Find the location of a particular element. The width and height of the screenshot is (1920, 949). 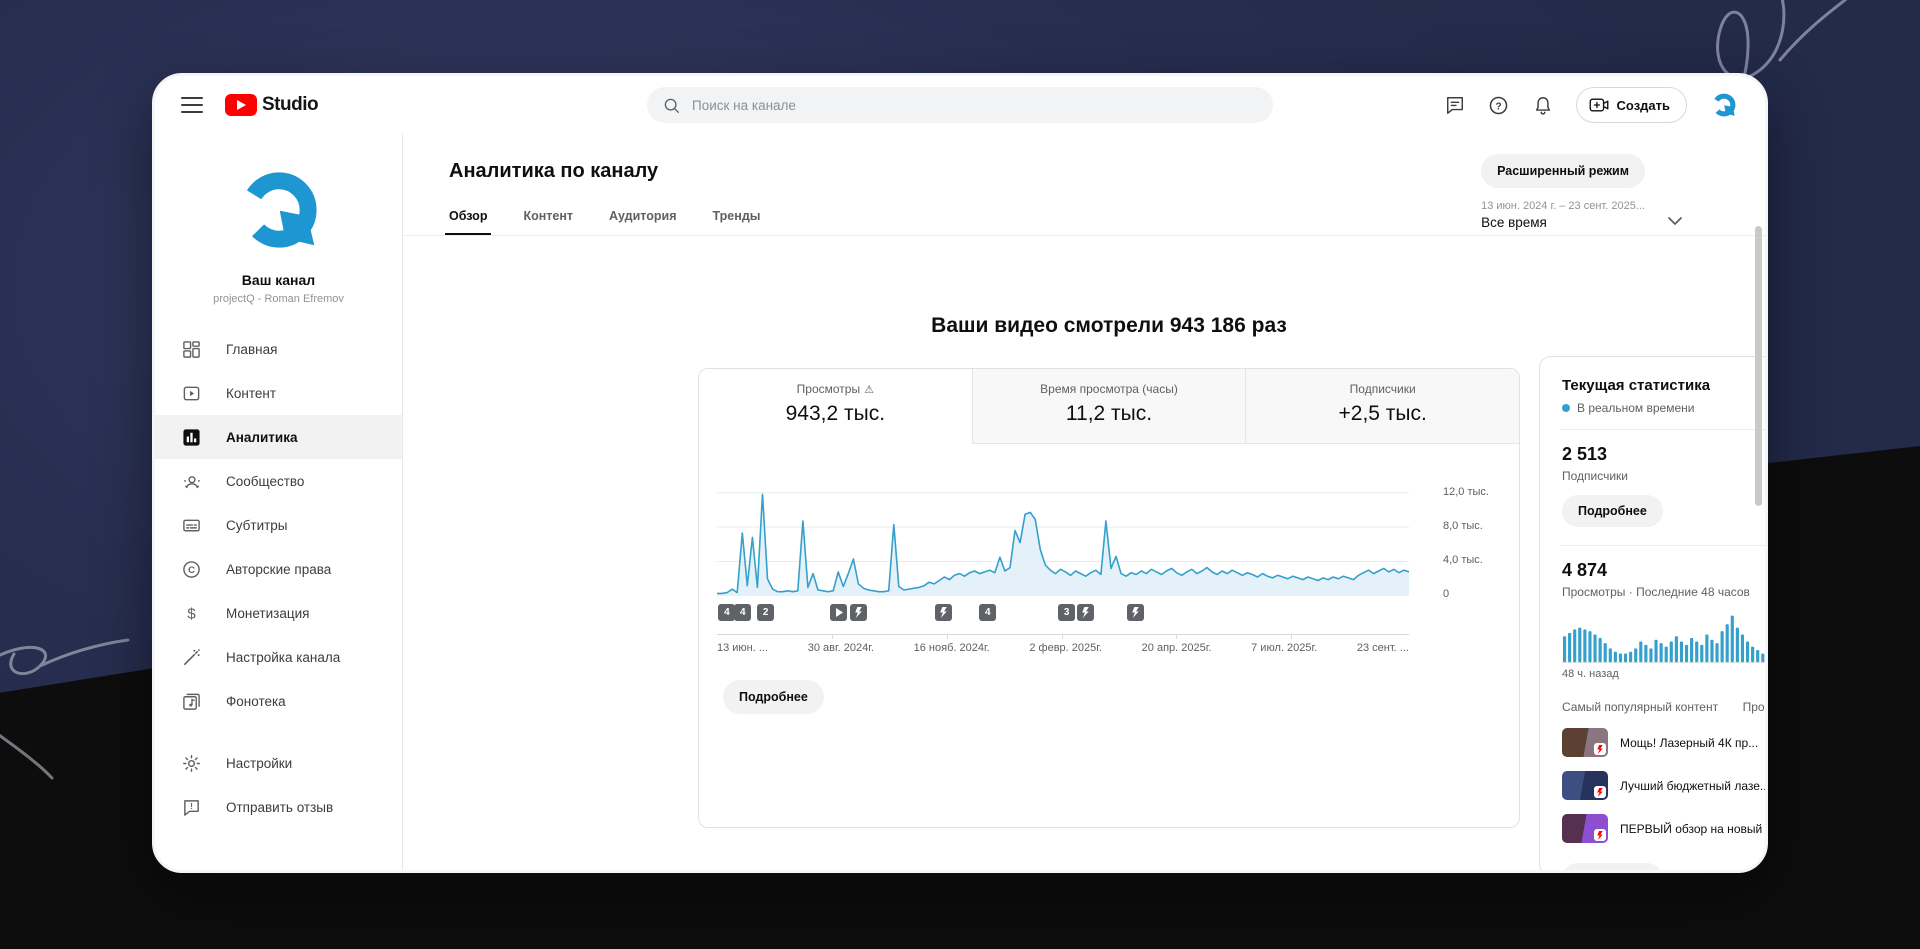

chevron-down-icon is located at coordinates (1675, 221).